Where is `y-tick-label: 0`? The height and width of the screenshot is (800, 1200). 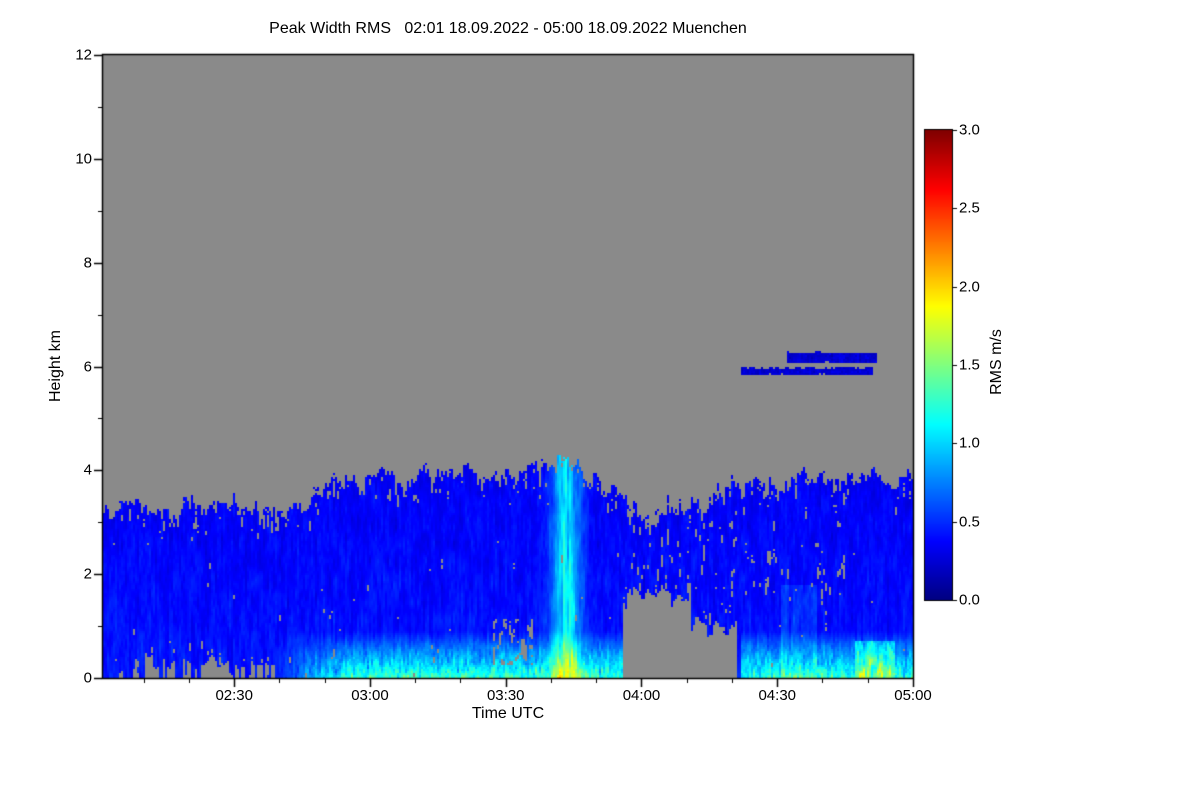
y-tick-label: 0 is located at coordinates (87, 678).